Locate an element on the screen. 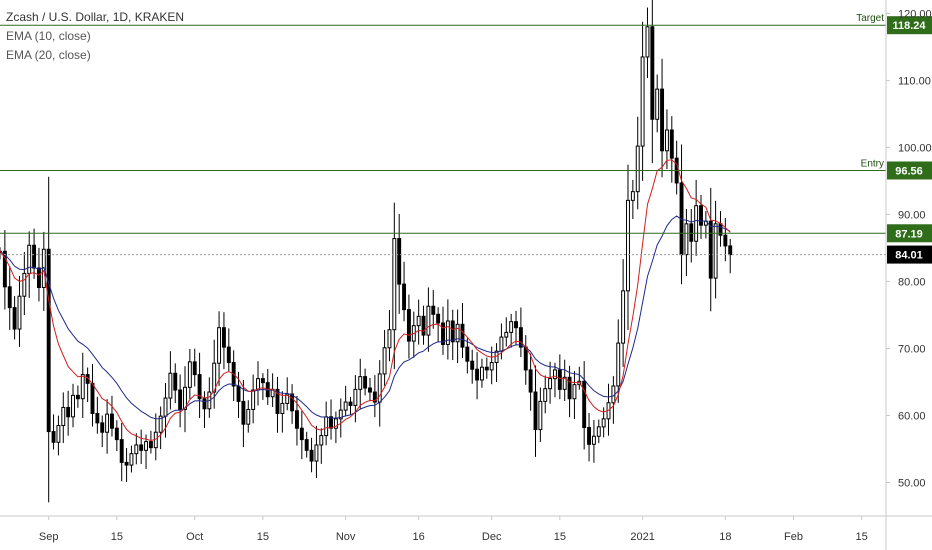 This screenshot has width=932, height=550. time-tick-label: Oct is located at coordinates (194, 537).